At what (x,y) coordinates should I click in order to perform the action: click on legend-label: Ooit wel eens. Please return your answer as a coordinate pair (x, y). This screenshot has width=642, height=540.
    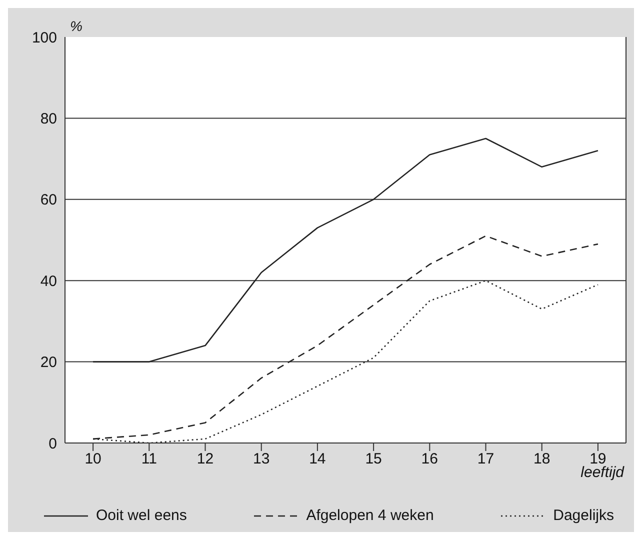
    Looking at the image, I should click on (141, 515).